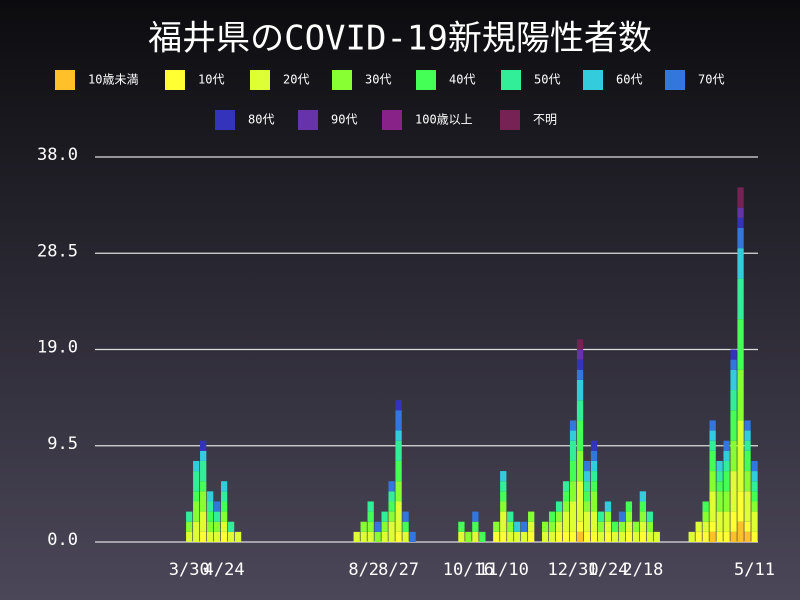 The image size is (800, 600). What do you see at coordinates (754, 570) in the screenshot?
I see `x-tick-label: 5/11` at bounding box center [754, 570].